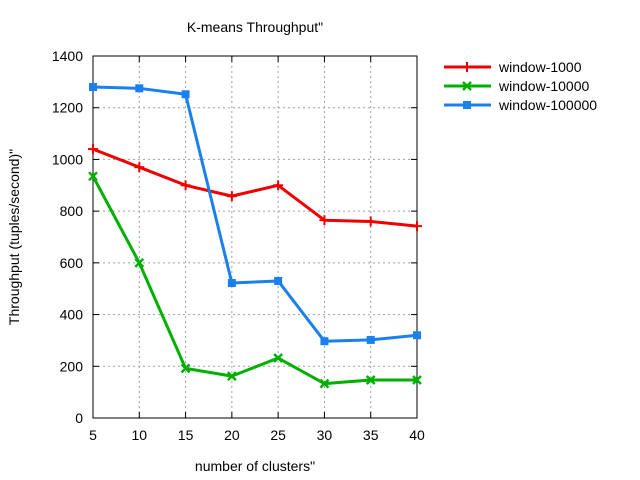 This screenshot has height=480, width=640. I want to click on legend-item: window-1000, so click(513, 67).